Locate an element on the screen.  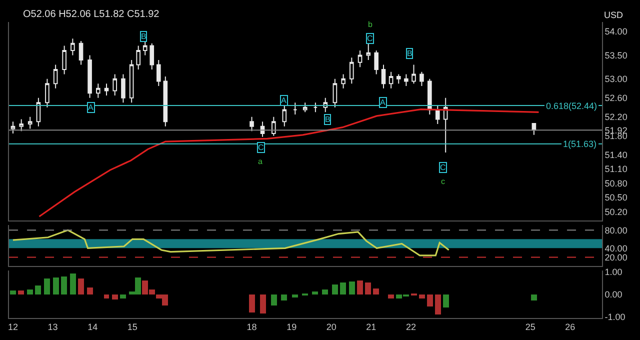
y-tick-label: 51.40 is located at coordinates (616, 155).